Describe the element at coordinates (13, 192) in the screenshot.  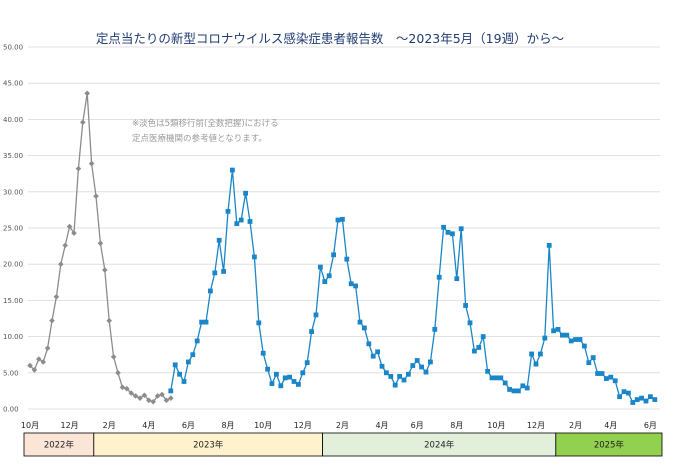
I see `y-tick-label: 30.00` at that location.